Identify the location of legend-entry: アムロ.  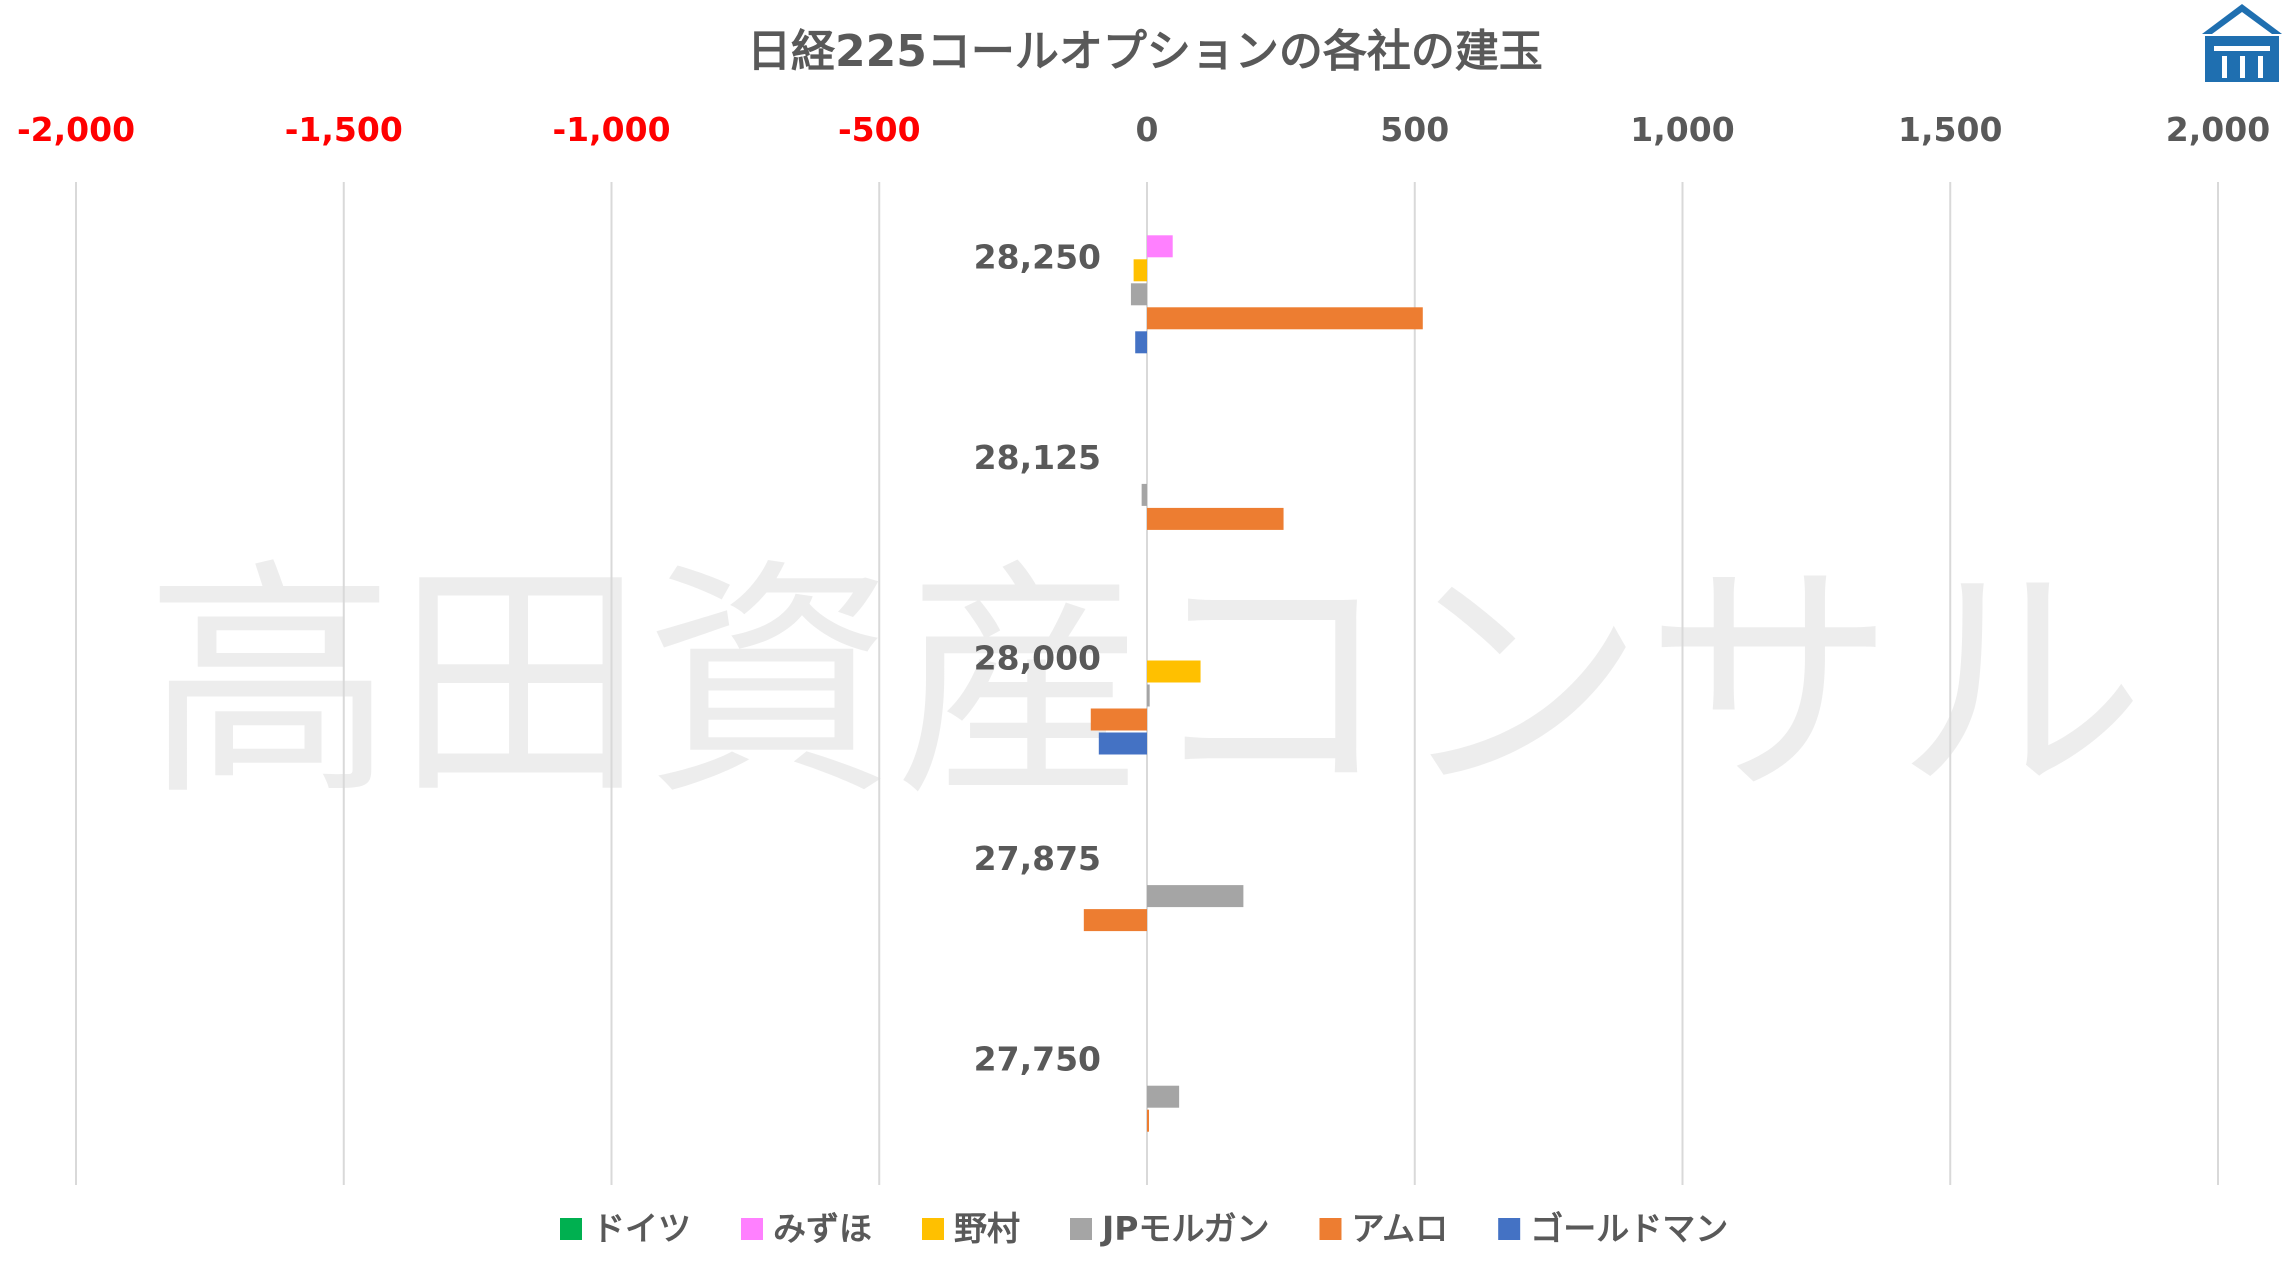
(1399, 1228).